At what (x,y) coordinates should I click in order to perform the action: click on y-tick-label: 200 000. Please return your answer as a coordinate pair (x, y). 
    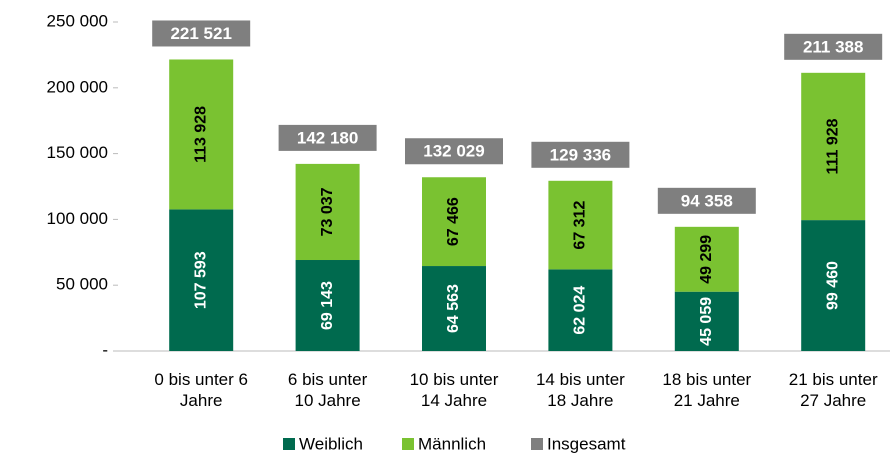
    Looking at the image, I should click on (77, 86).